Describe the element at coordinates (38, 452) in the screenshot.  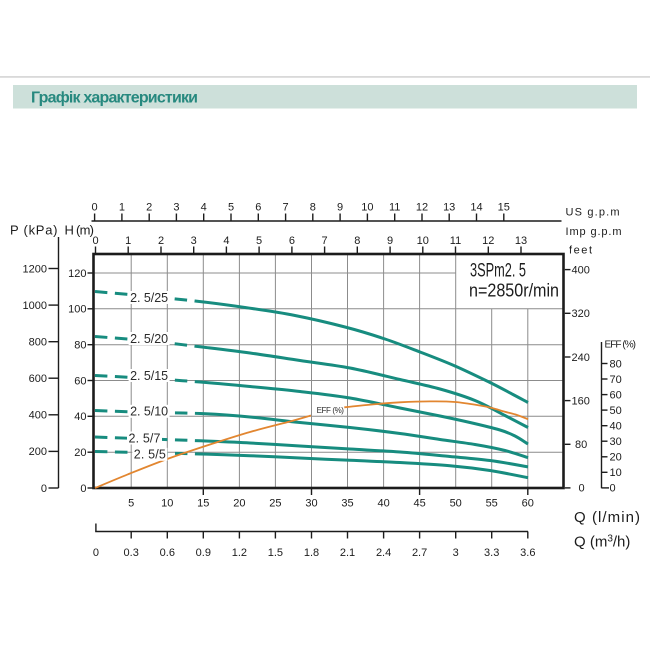
I see `svg-text: 200` at that location.